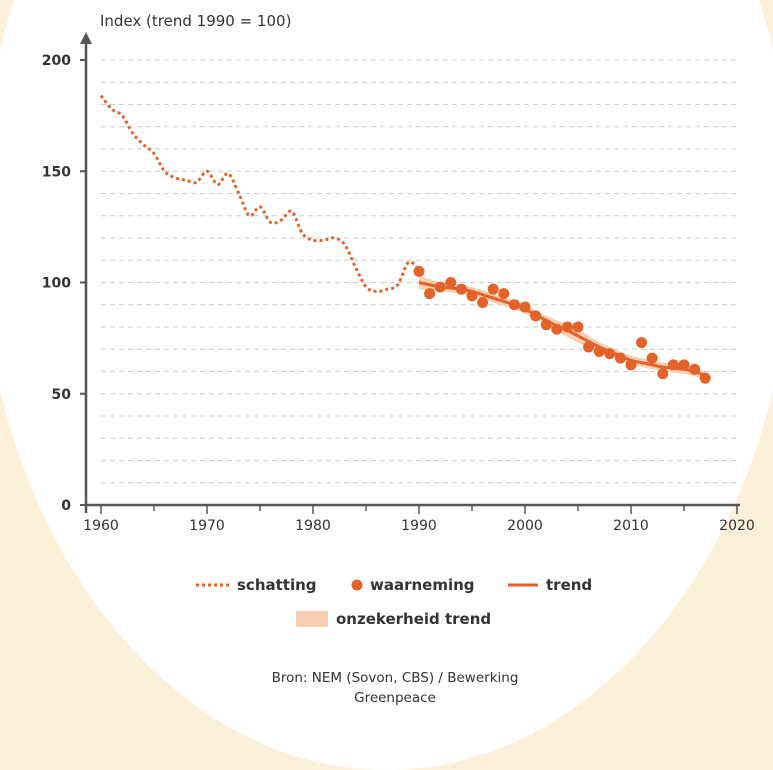  I want to click on x-tick-label: 2010, so click(631, 526).